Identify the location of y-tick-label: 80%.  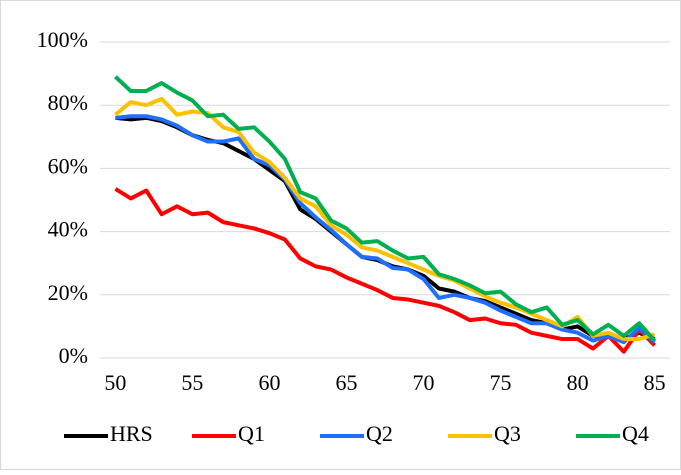
(68, 102).